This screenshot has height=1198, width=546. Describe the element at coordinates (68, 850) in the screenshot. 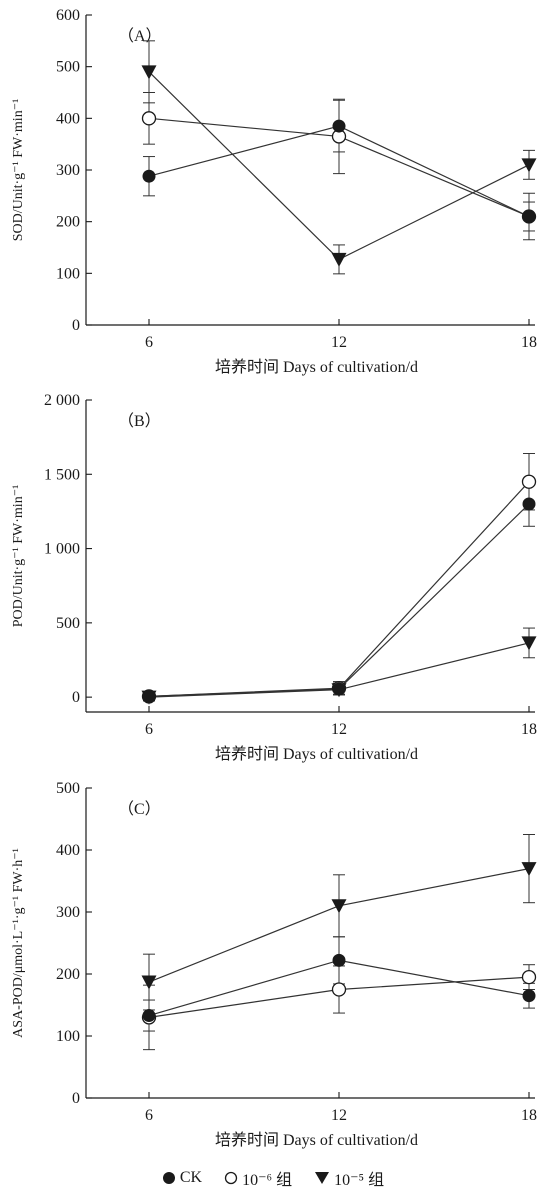

I see `y-tick-label-c-4: 400` at that location.